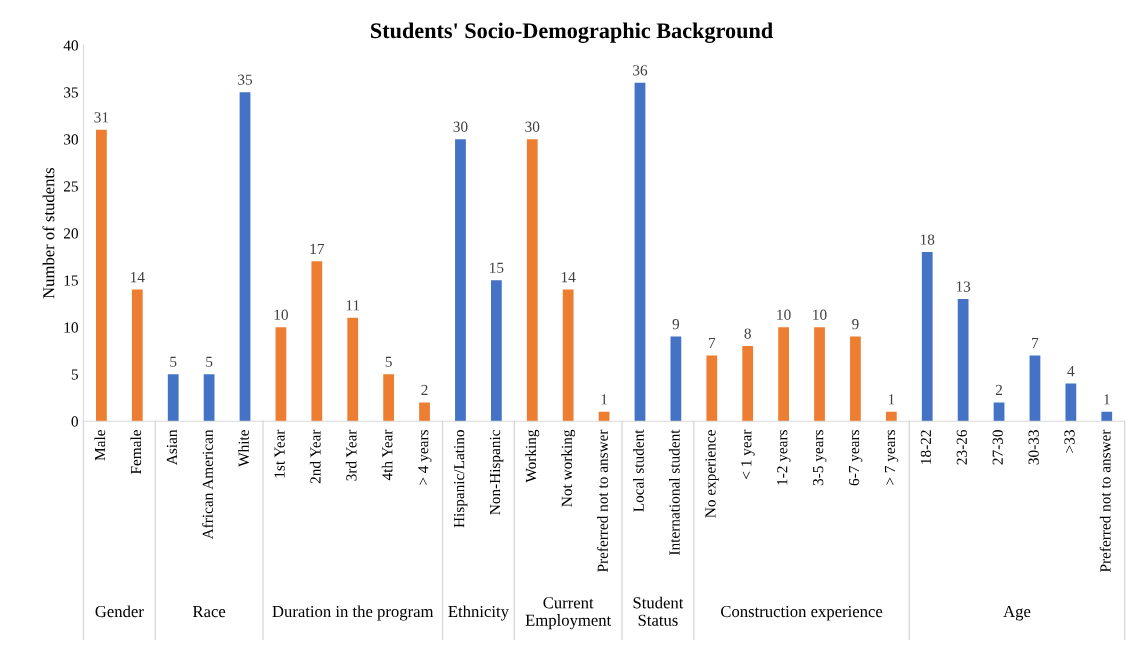  I want to click on x-tick-label: African American, so click(207, 484).